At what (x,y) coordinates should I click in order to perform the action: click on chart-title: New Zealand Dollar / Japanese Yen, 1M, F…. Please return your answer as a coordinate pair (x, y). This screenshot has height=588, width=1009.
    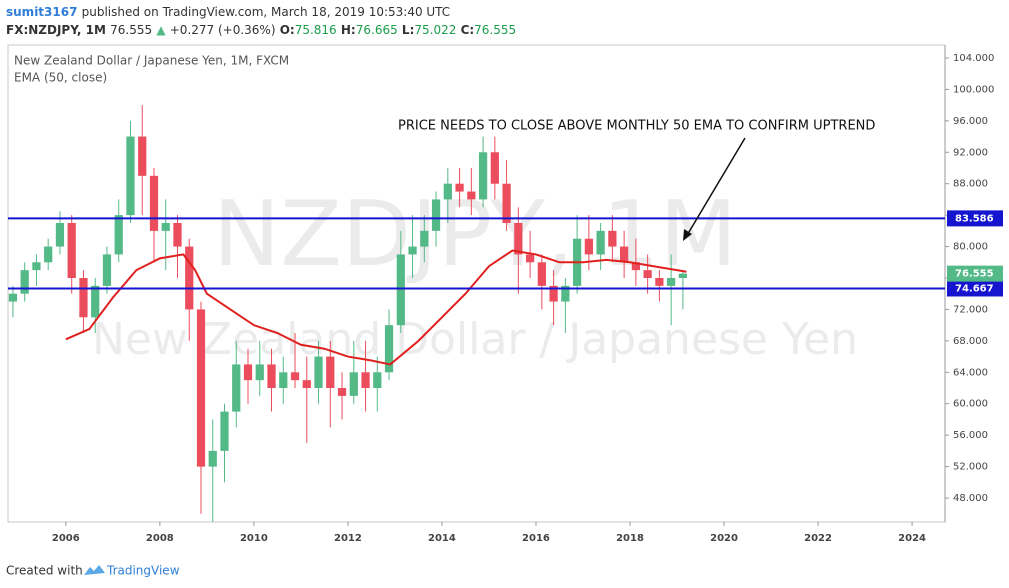
    Looking at the image, I should click on (151, 61).